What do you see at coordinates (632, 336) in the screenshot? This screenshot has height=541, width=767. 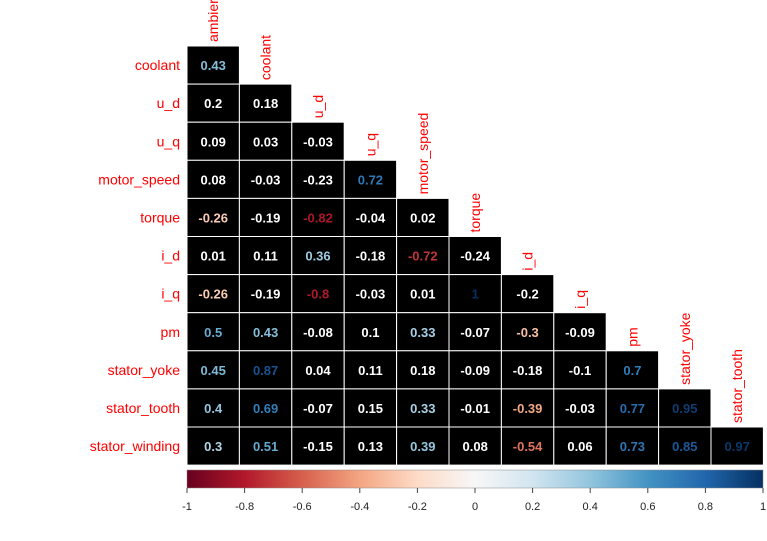 I see `column-label: pm` at bounding box center [632, 336].